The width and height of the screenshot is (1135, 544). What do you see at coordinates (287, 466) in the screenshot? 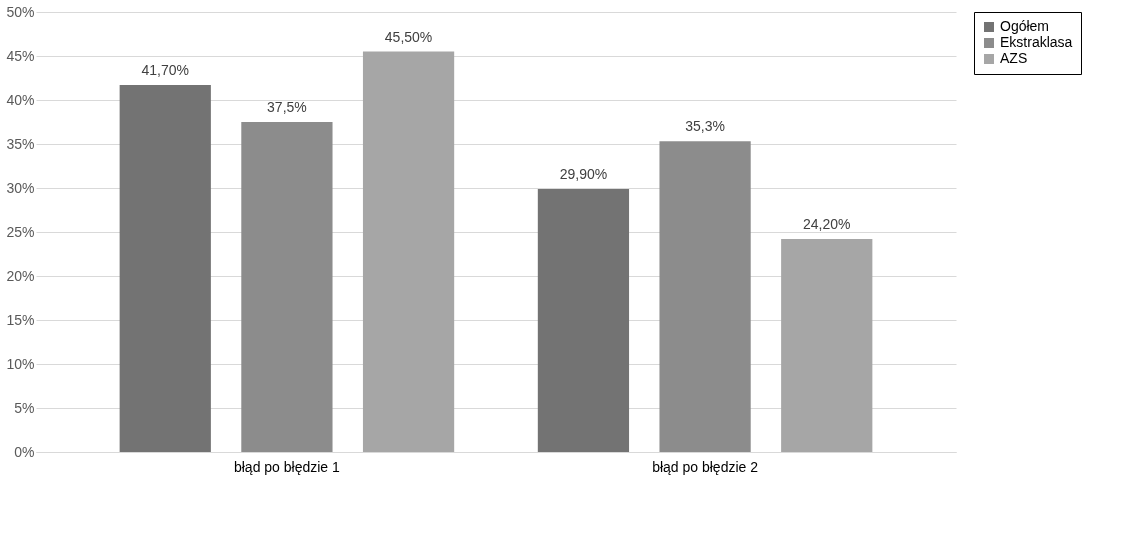
I see `x-tick-label: błąd po błędzie 1` at bounding box center [287, 466].